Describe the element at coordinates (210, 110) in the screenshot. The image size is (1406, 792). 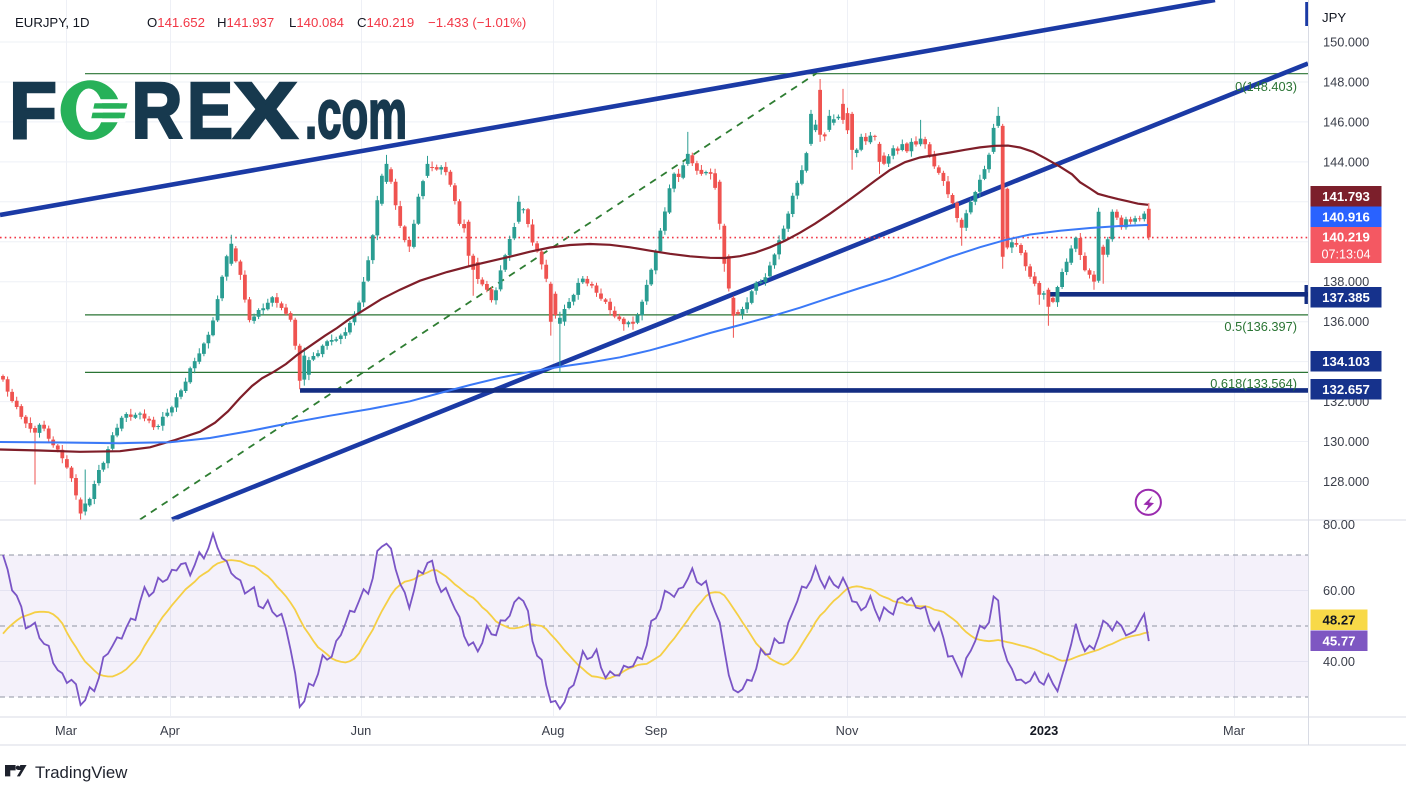
I see `svg-text: E` at that location.